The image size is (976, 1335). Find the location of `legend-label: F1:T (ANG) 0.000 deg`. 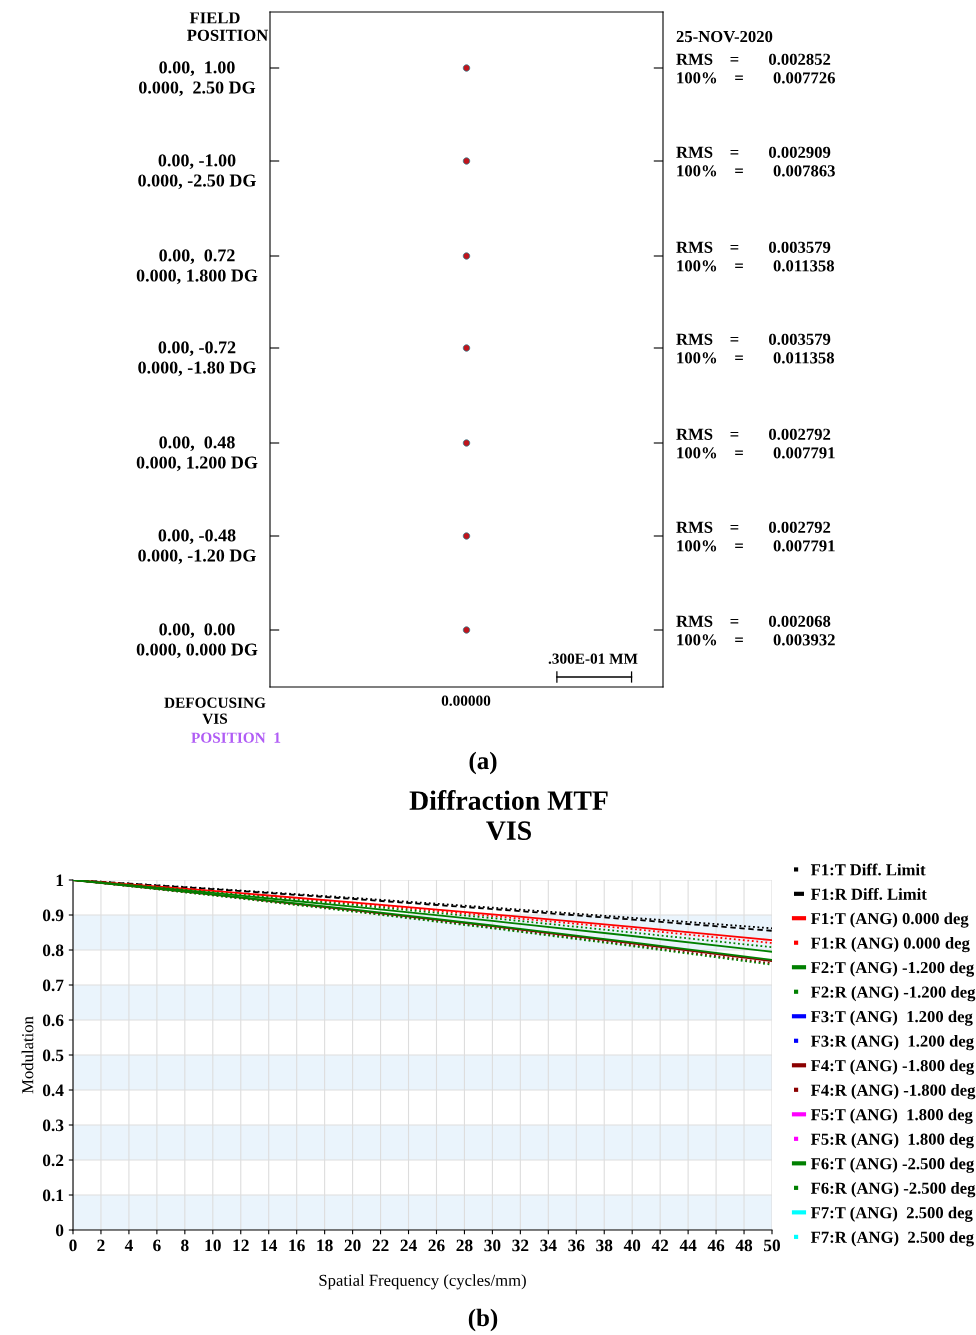

legend-label: F1:T (ANG) 0.000 deg is located at coordinates (889, 920).